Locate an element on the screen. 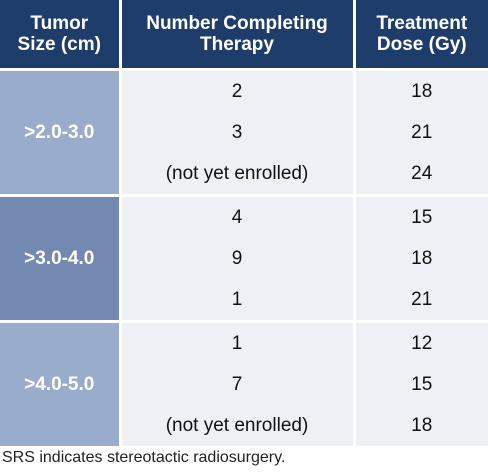  table-row: 7 15 is located at coordinates (244, 384).